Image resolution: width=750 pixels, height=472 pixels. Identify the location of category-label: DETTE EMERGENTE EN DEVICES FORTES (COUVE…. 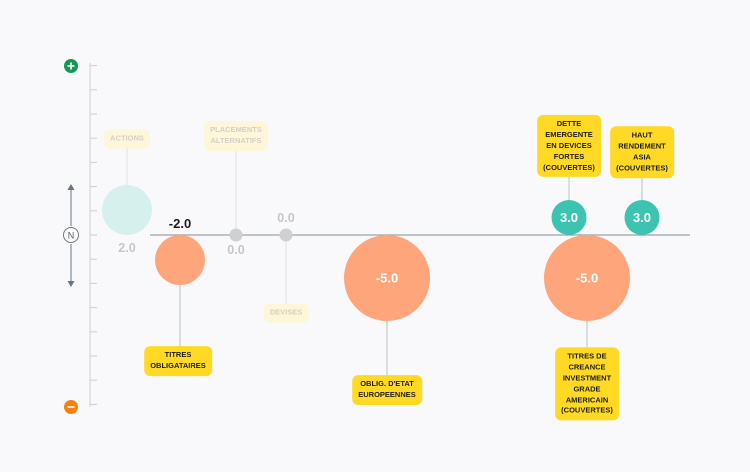
(569, 146).